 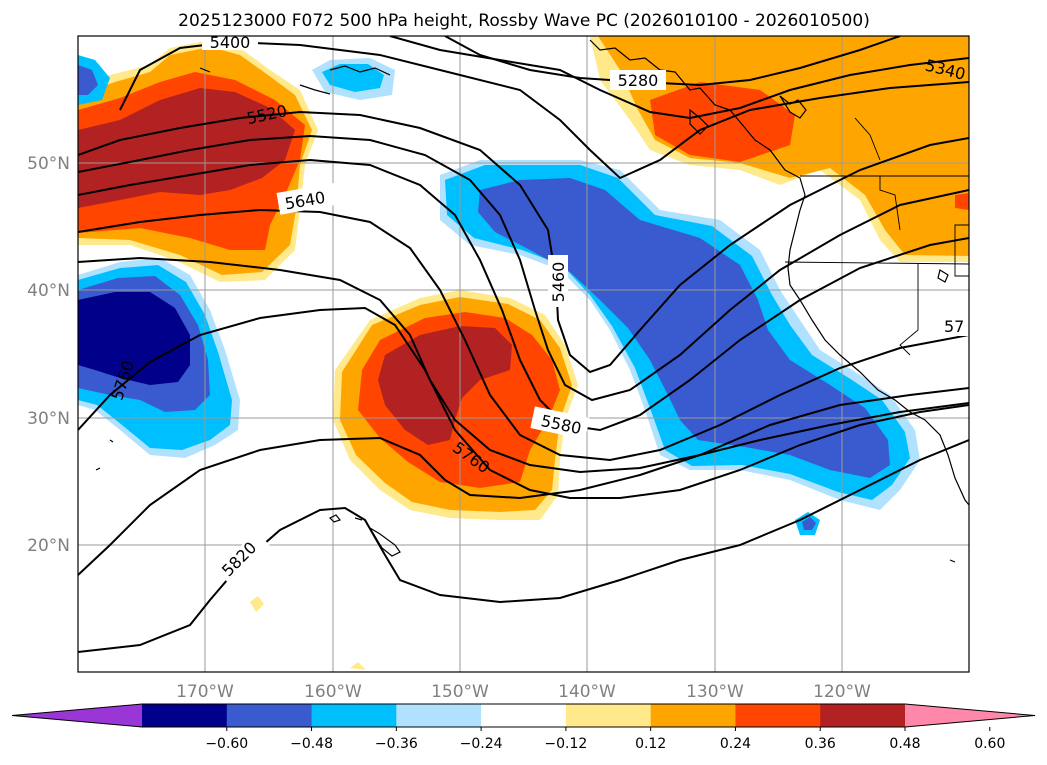 What do you see at coordinates (333, 692) in the screenshot?
I see `lon-label-160w: 160°W` at bounding box center [333, 692].